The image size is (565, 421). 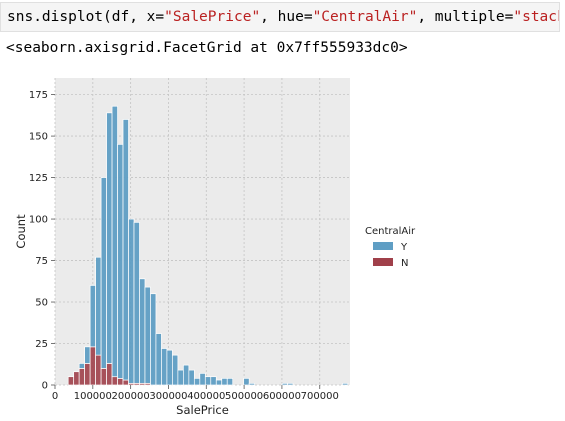 What do you see at coordinates (38, 220) in the screenshot?
I see `y-tick-label: 100` at bounding box center [38, 220].